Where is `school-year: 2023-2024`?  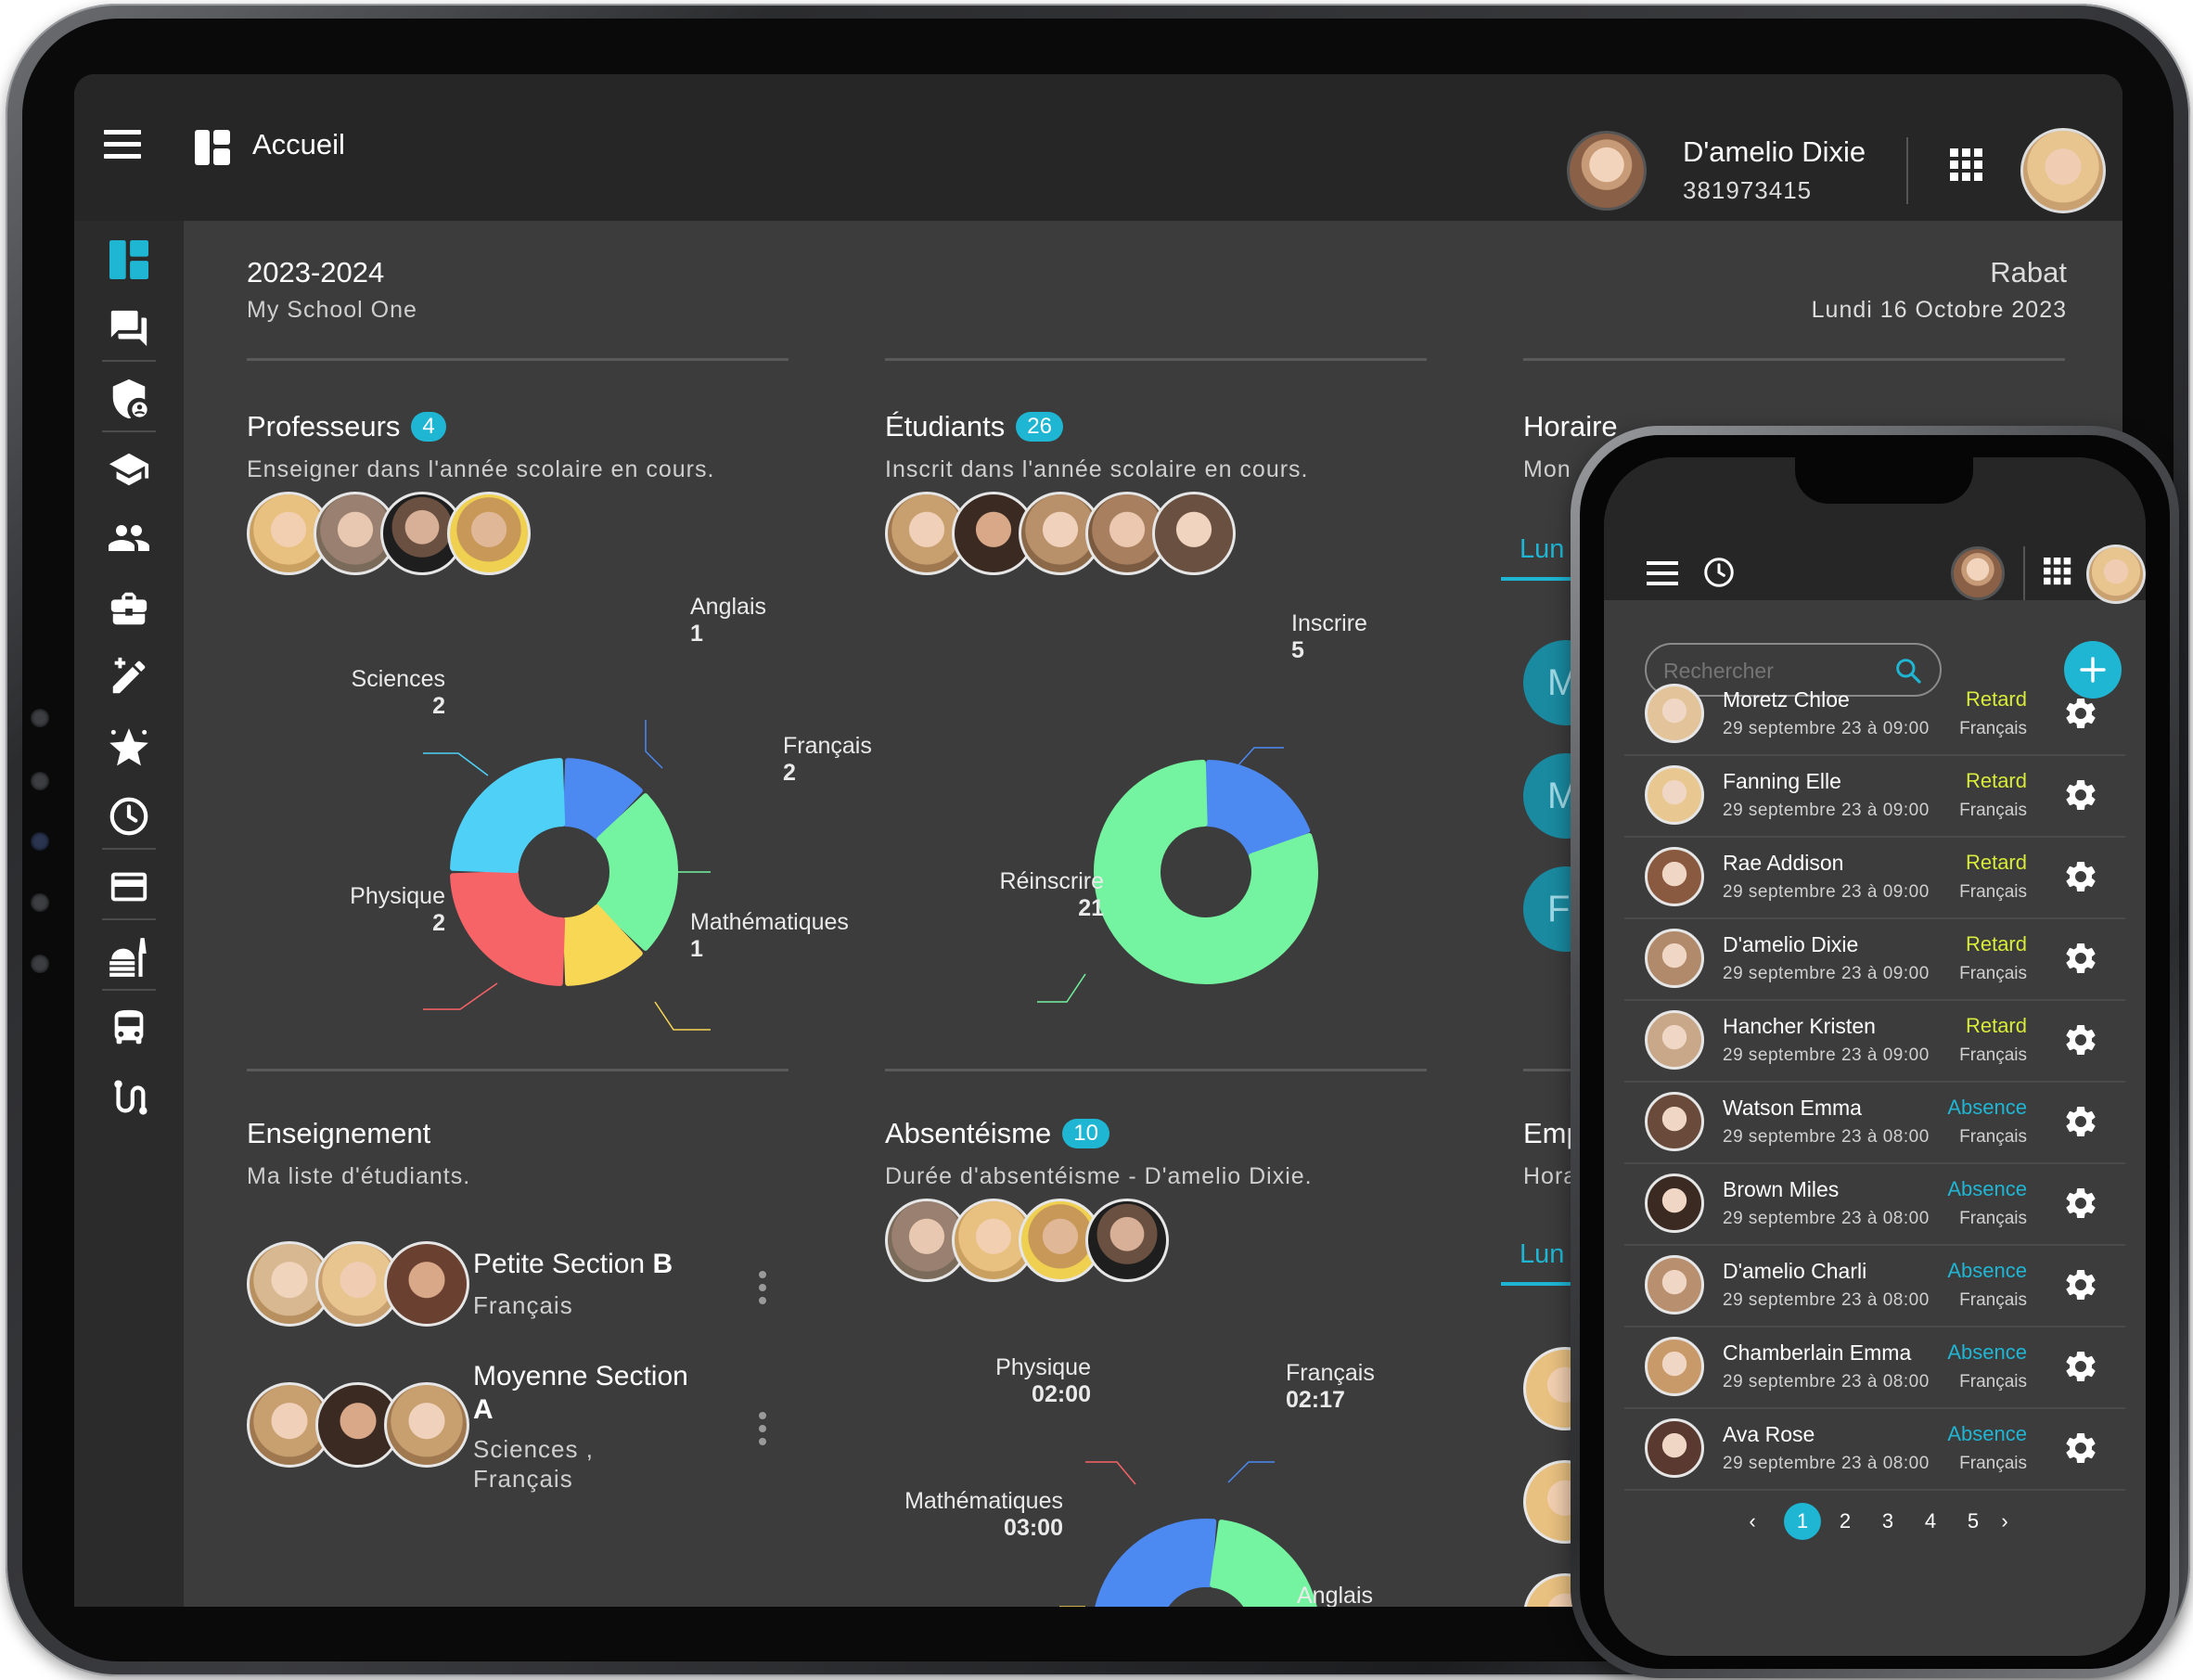
school-year: 2023-2024 is located at coordinates (316, 272).